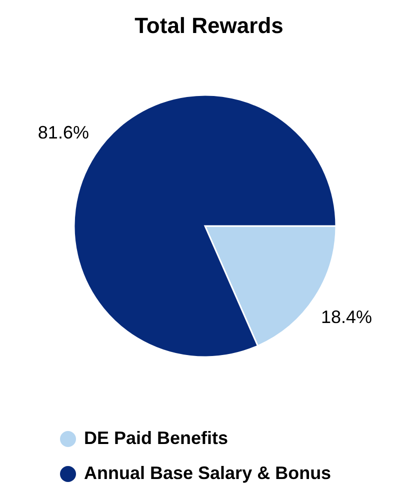 This screenshot has height=497, width=419. I want to click on chart-title: Total Rewards, so click(209, 25).